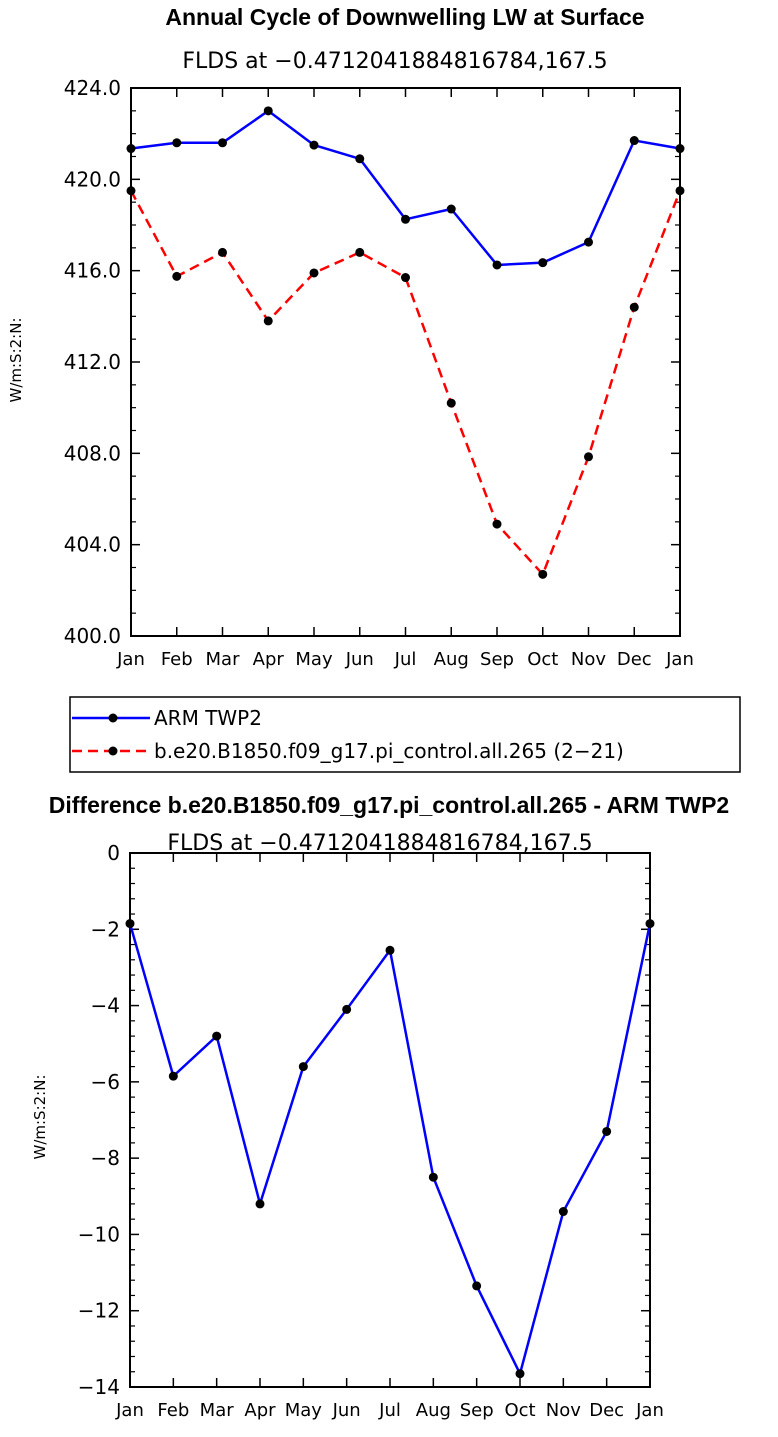  Describe the element at coordinates (92, 453) in the screenshot. I see `top-ytick-label: 408.0` at that location.